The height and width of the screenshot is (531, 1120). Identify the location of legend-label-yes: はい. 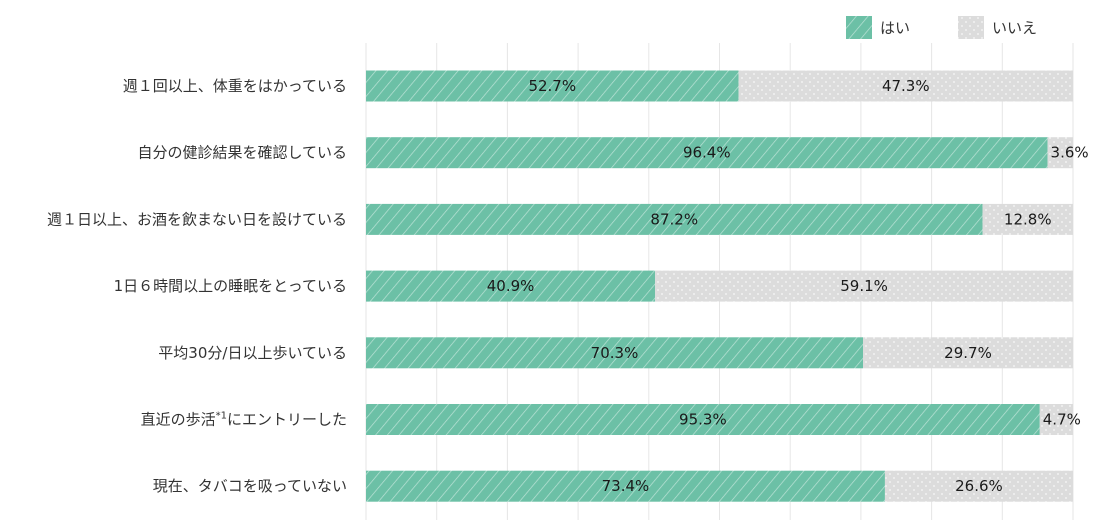
(895, 28).